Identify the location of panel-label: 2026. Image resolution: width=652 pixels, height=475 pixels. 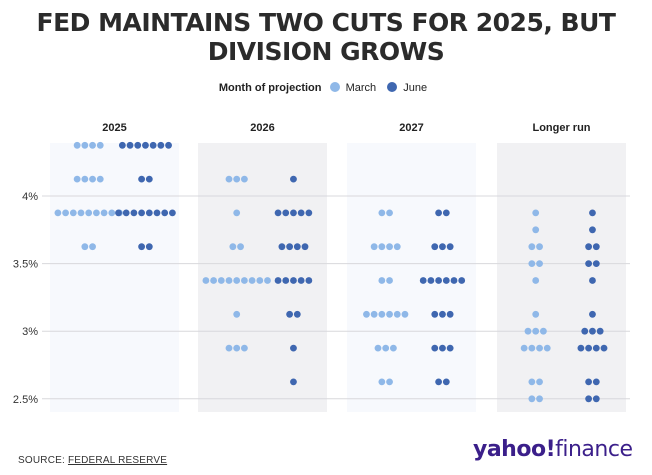
(262, 128).